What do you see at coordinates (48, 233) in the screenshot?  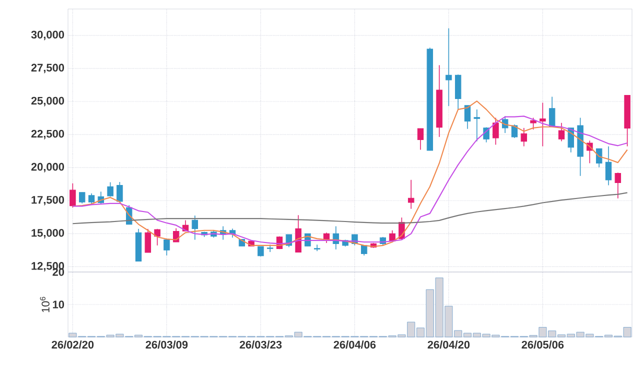 I see `y-tick-label: 15,000` at bounding box center [48, 233].